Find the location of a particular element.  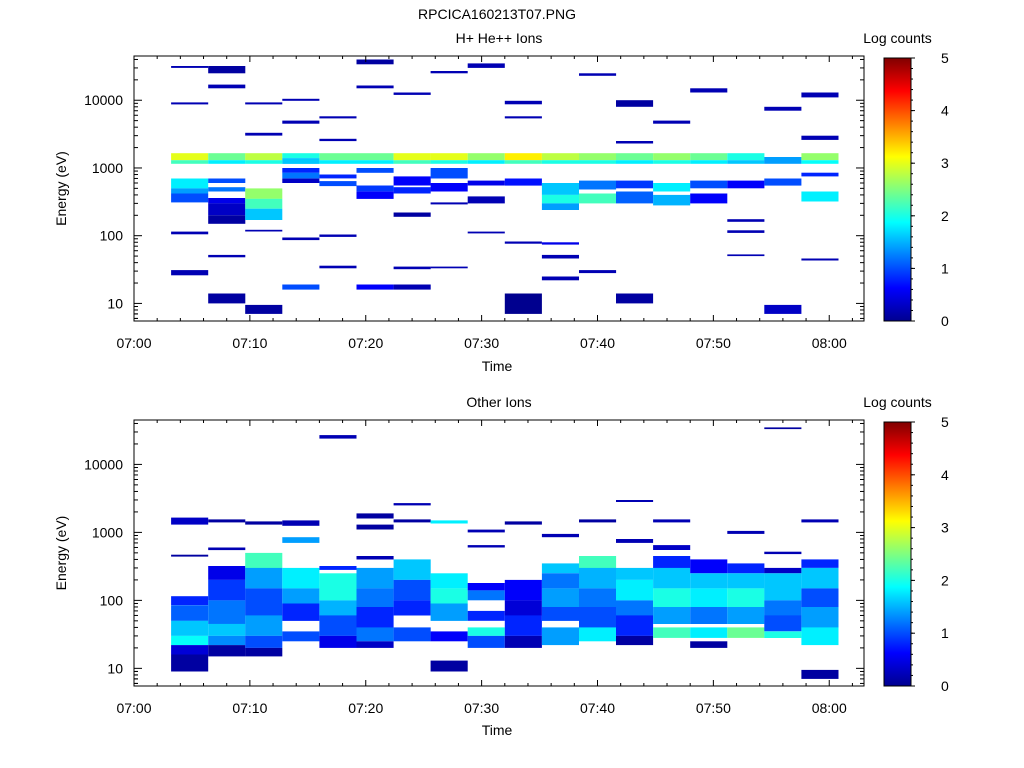

figure-title: RPCICA160213T07.PNG is located at coordinates (497, 14).